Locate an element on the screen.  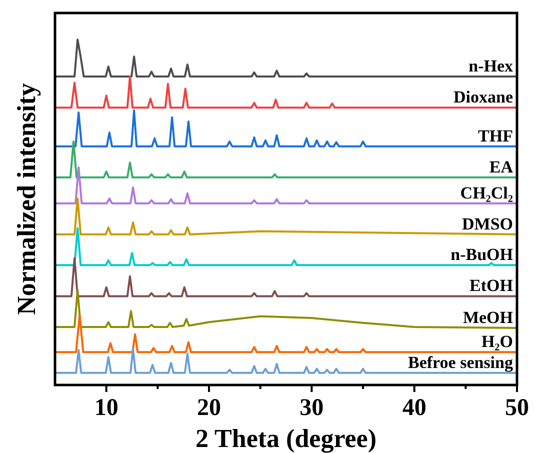
series-label: H₂O is located at coordinates (497, 342).